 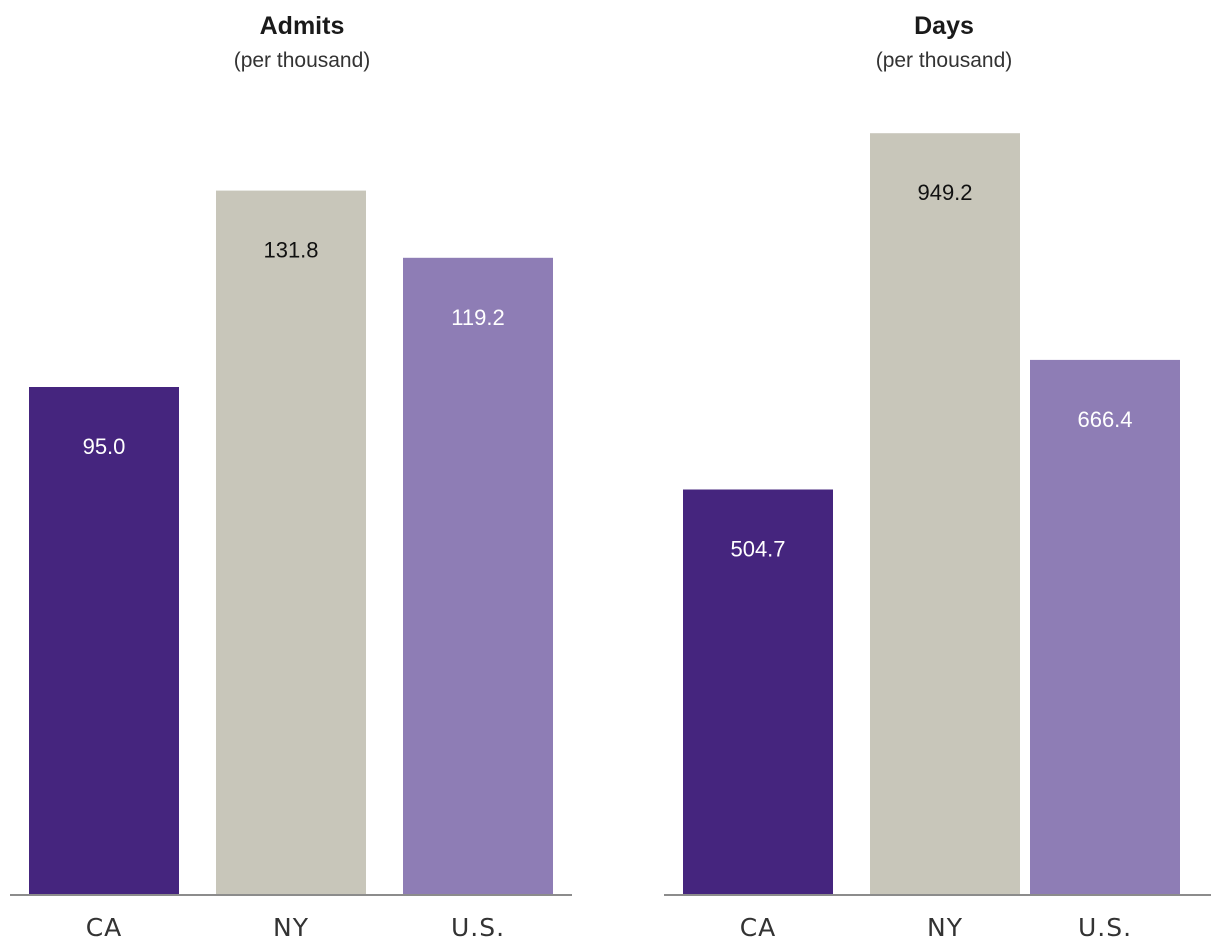 I want to click on bar-value-label: 949.2, so click(x=944, y=192).